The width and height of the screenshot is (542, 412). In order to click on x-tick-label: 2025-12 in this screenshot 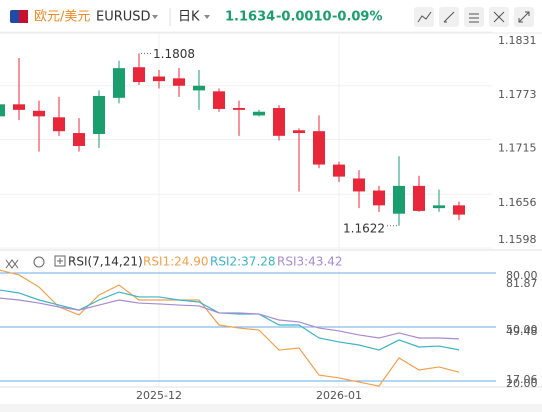, I will do `click(159, 395)`.